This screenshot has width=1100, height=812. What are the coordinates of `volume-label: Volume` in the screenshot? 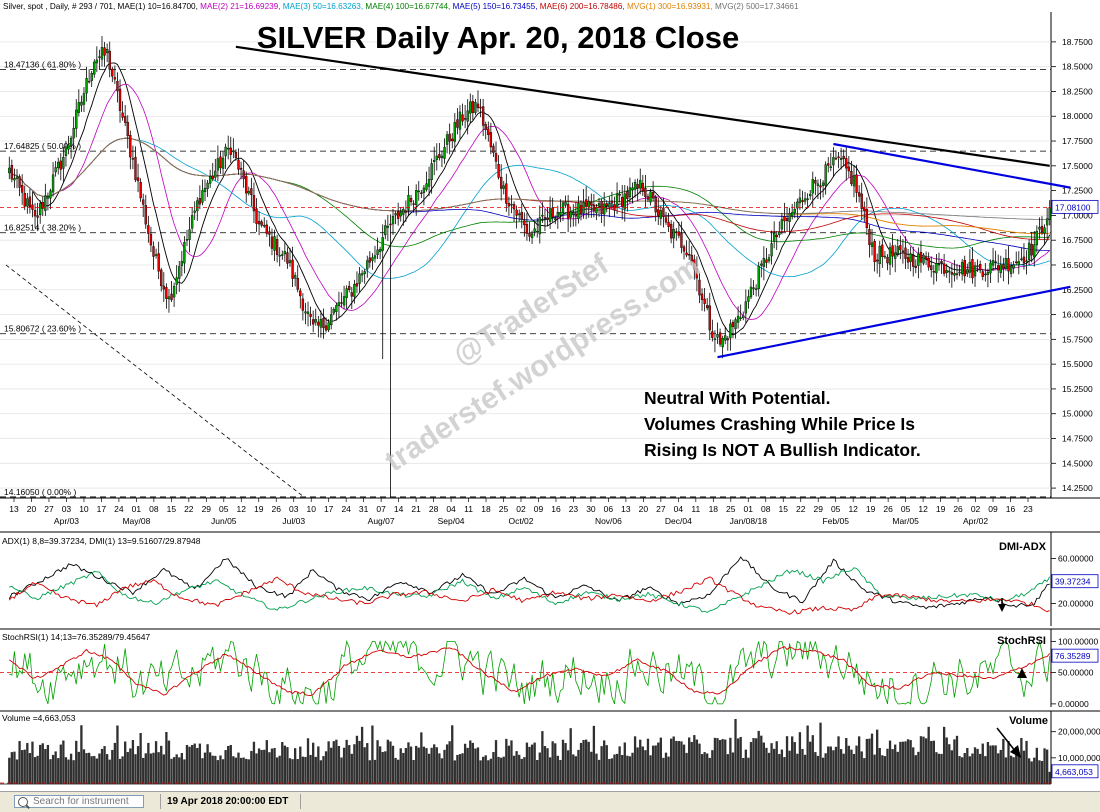 It's located at (1028, 721).